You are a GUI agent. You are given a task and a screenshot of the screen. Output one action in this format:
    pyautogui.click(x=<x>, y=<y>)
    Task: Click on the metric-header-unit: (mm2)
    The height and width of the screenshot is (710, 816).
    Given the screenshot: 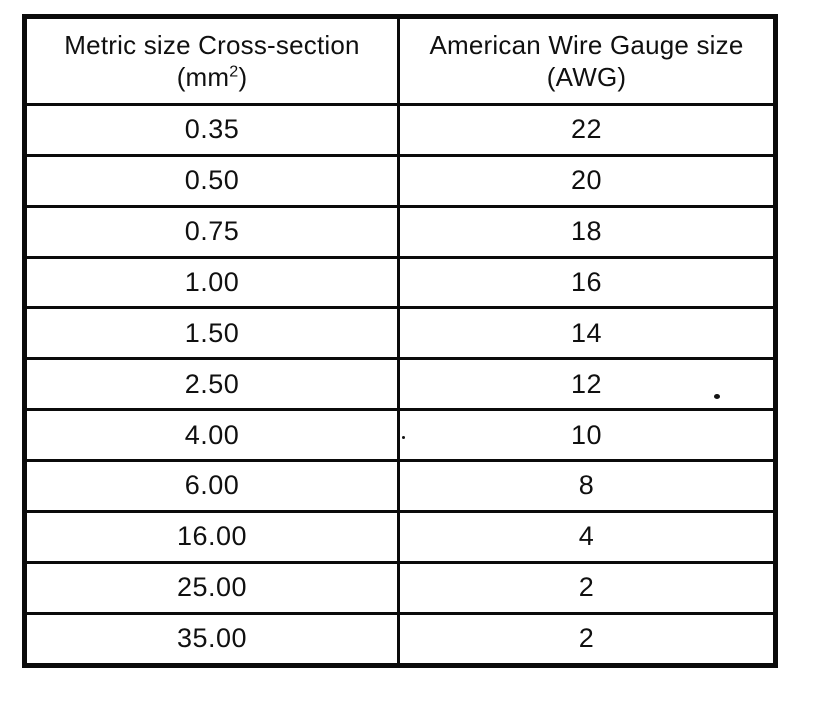 What is the action you would take?
    pyautogui.click(x=212, y=77)
    